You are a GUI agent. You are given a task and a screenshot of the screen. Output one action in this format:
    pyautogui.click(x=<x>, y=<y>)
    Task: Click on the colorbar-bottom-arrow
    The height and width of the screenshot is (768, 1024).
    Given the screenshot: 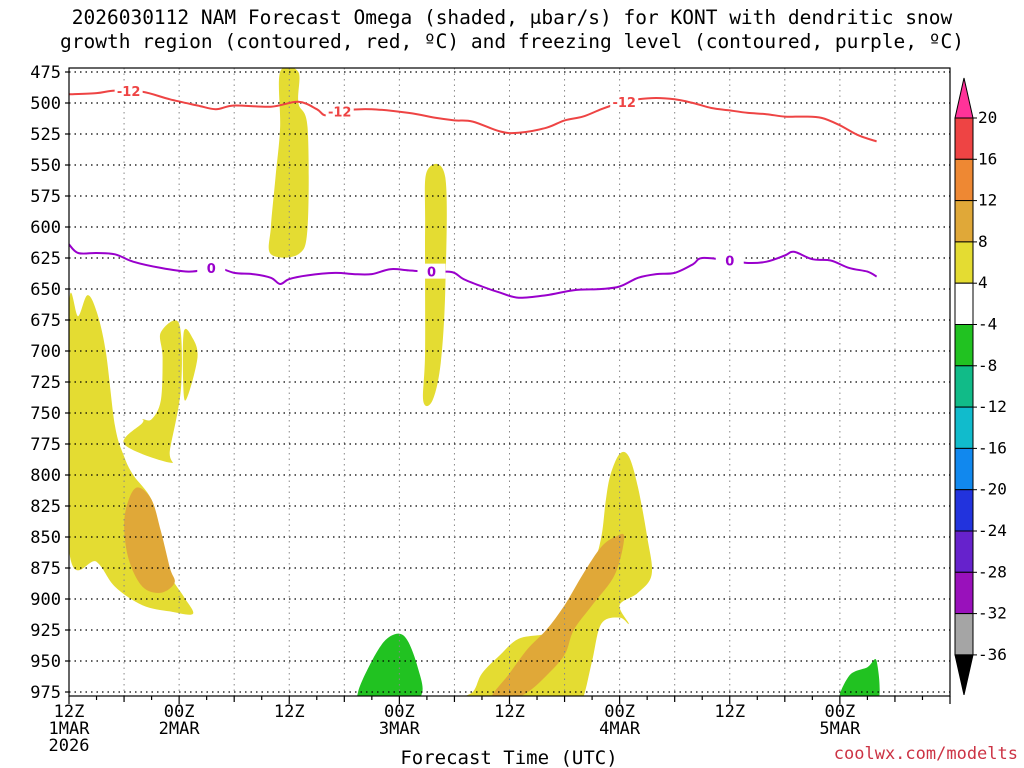 What is the action you would take?
    pyautogui.click(x=964, y=675)
    